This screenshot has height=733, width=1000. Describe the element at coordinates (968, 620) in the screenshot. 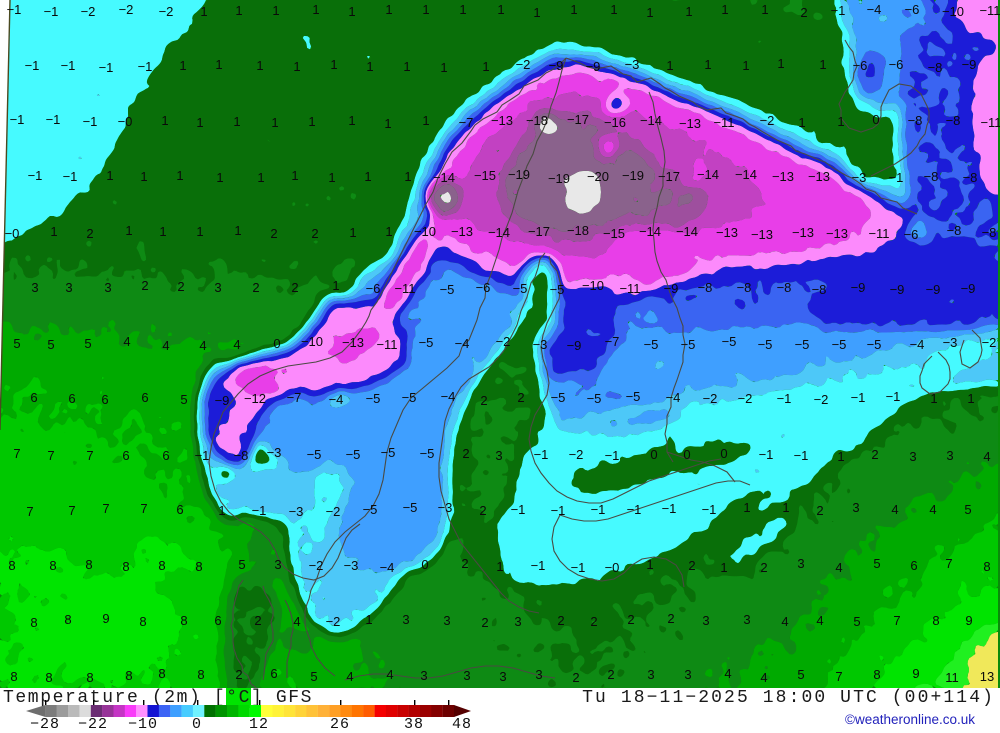

I see `svg-text: 9` at that location.